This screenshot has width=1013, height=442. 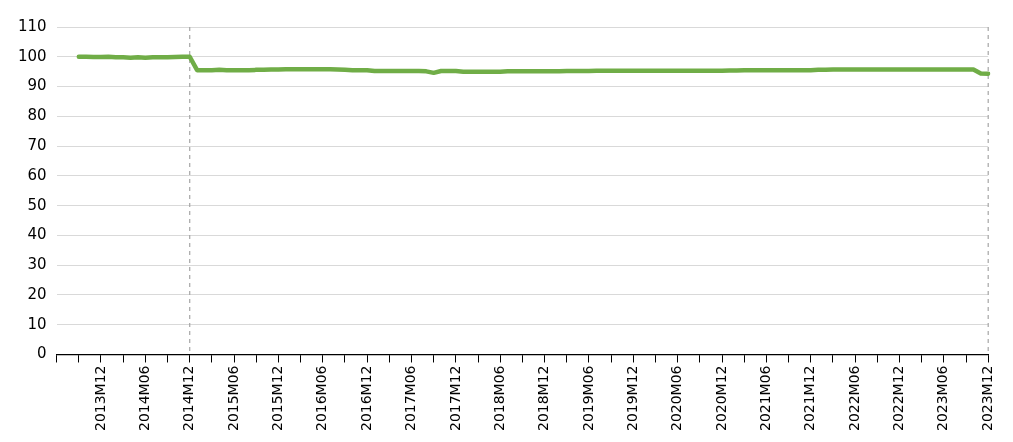 I want to click on x-tick-label: 2019M12, so click(x=631, y=398).